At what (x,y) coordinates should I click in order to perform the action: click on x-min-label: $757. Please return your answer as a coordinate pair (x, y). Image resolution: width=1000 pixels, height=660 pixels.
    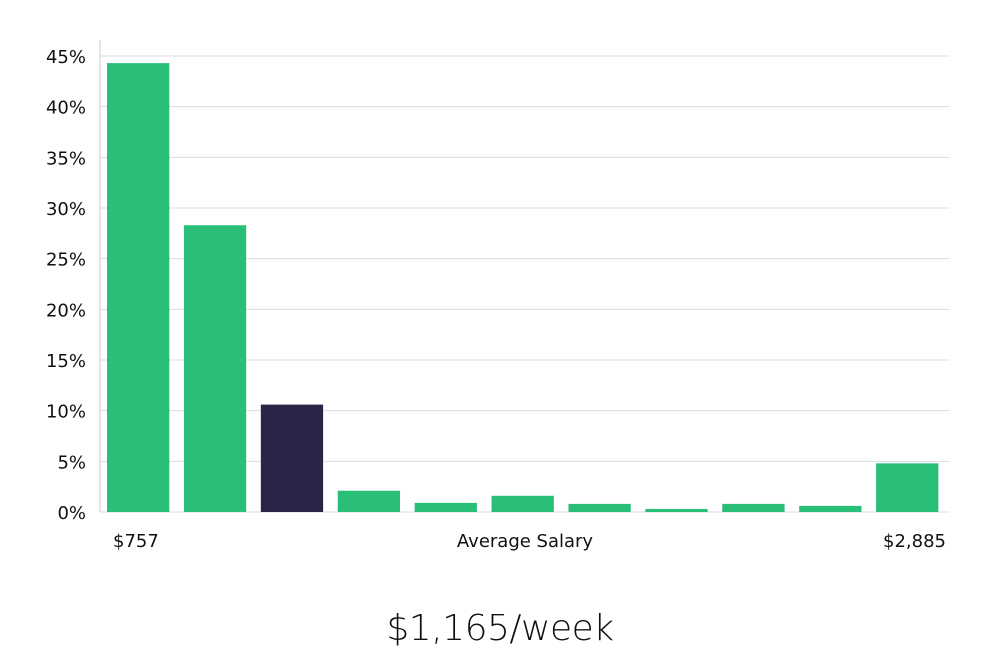
    Looking at the image, I should click on (136, 541).